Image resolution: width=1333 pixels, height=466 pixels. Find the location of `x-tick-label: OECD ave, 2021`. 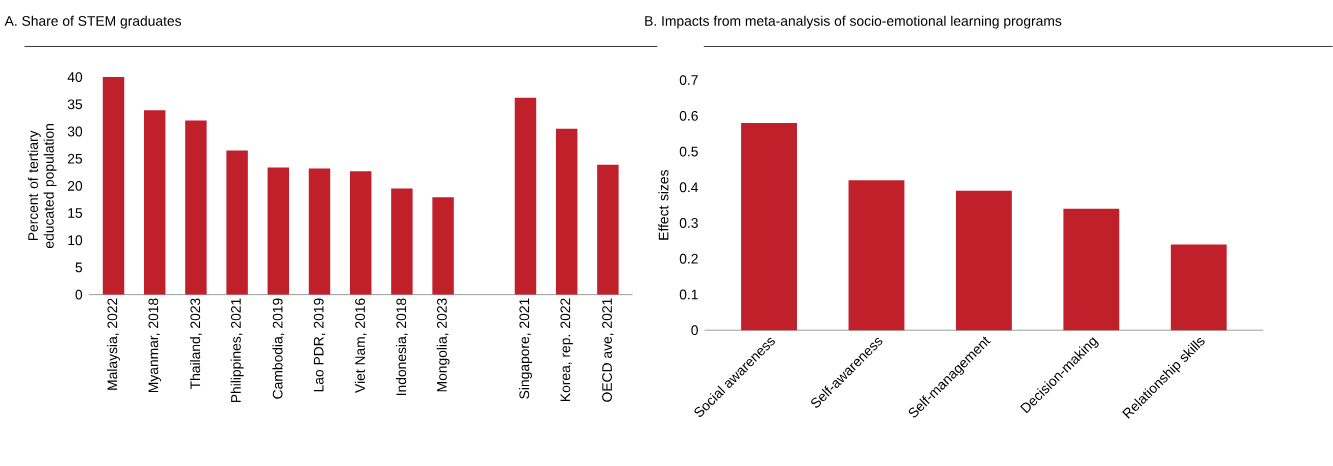

x-tick-label: OECD ave, 2021 is located at coordinates (608, 350).